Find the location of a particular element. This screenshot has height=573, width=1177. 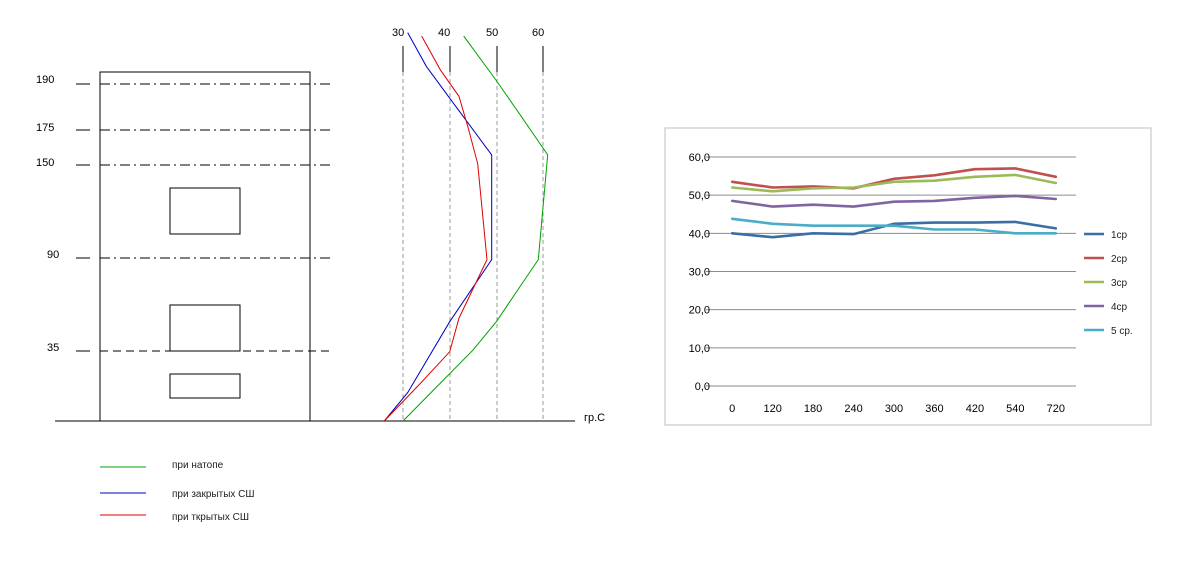

window-lower is located at coordinates (205, 386).